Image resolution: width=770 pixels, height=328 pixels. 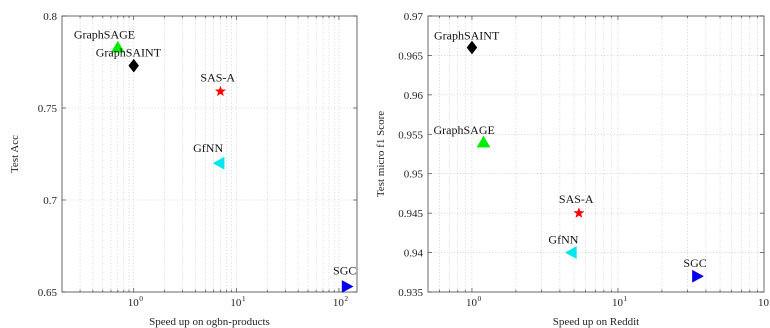 What do you see at coordinates (414, 254) in the screenshot?
I see `right-ytick-label: 0.94` at bounding box center [414, 254].